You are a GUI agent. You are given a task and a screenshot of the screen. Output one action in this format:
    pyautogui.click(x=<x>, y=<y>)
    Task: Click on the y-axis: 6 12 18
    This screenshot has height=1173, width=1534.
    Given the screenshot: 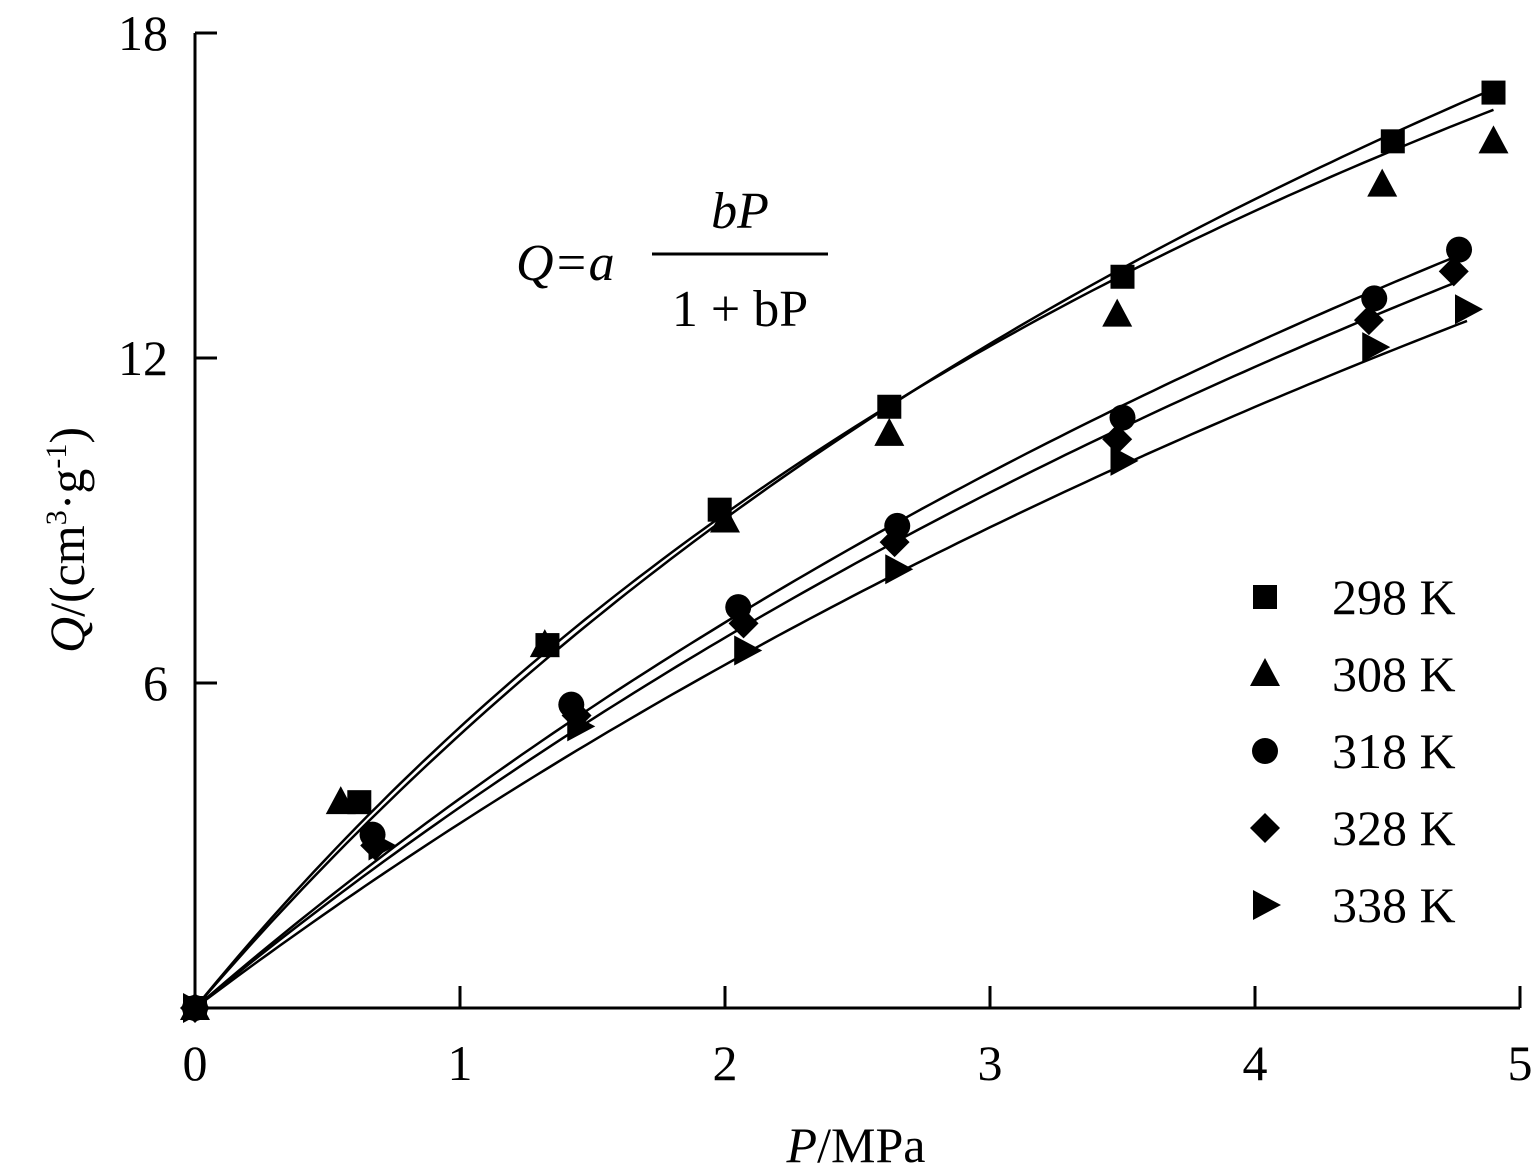 What is the action you would take?
    pyautogui.click(x=167, y=506)
    